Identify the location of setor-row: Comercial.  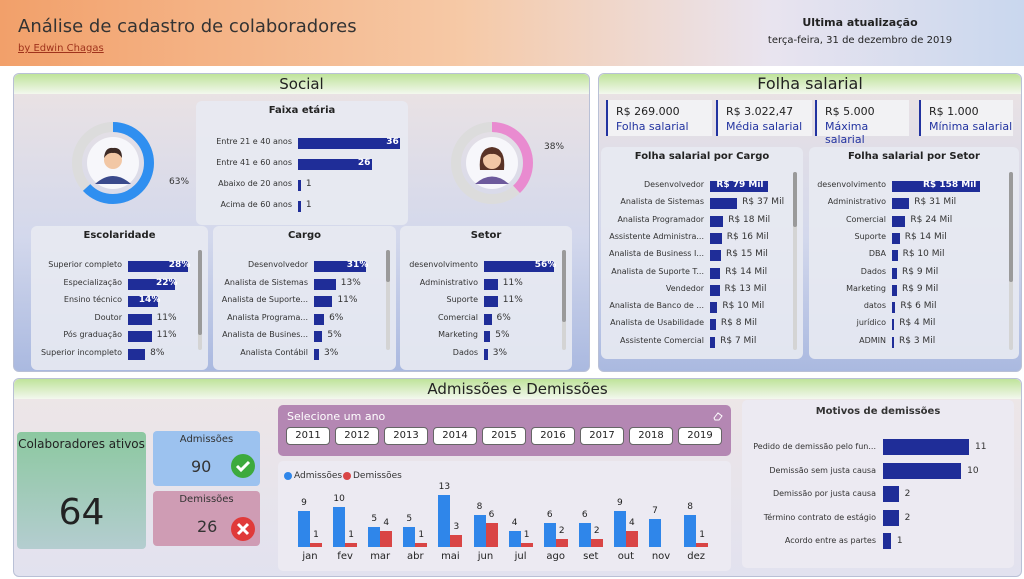
(439, 319).